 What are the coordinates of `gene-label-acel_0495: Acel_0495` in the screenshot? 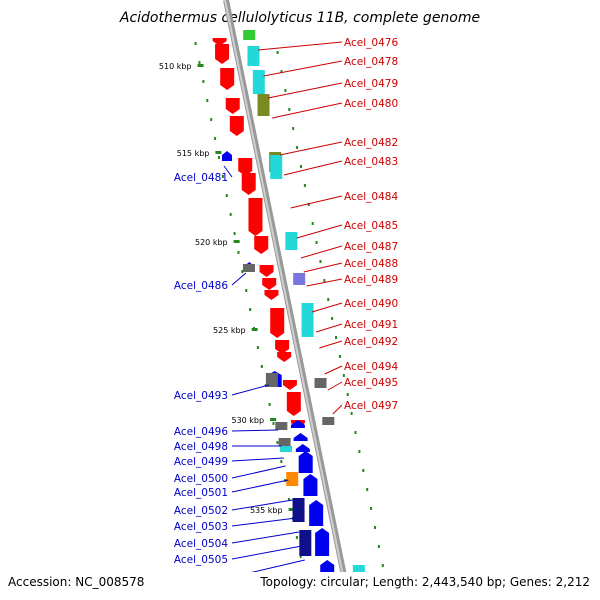 It's located at (371, 383).